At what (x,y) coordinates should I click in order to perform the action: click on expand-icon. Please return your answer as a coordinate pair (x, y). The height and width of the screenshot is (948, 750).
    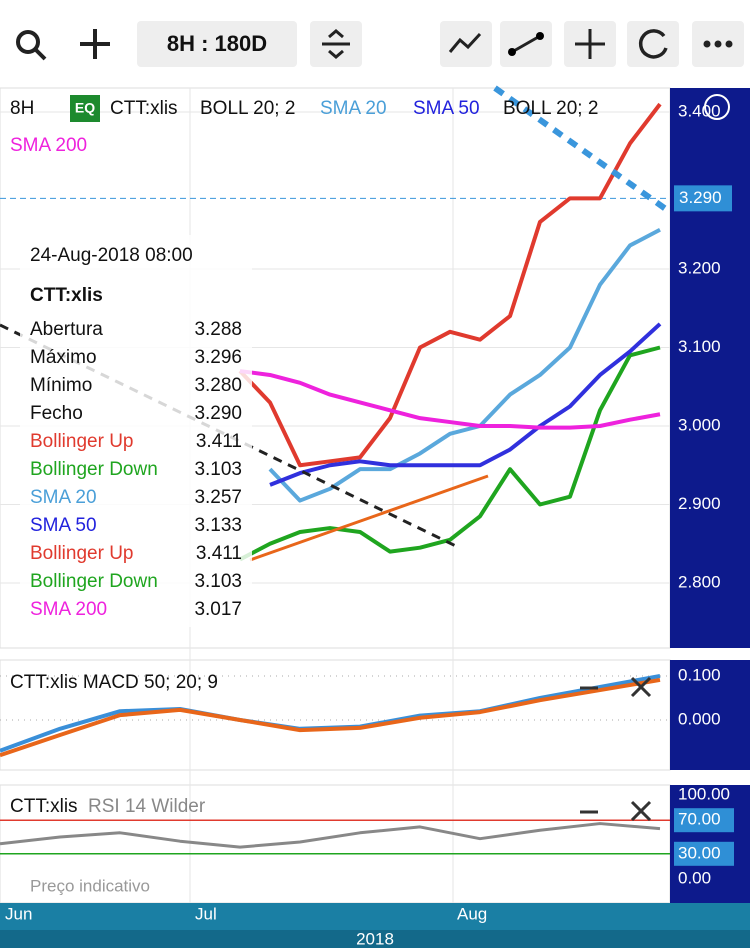
    Looking at the image, I should click on (336, 44).